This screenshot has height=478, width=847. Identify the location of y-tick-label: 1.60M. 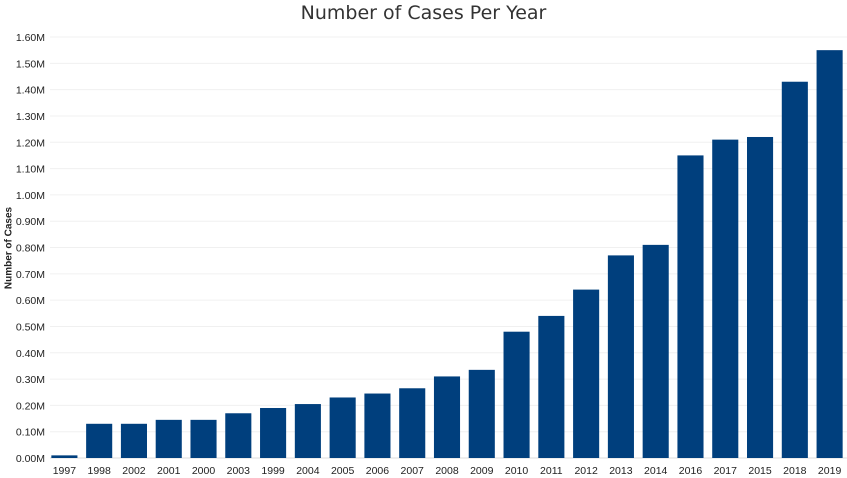
(30, 38).